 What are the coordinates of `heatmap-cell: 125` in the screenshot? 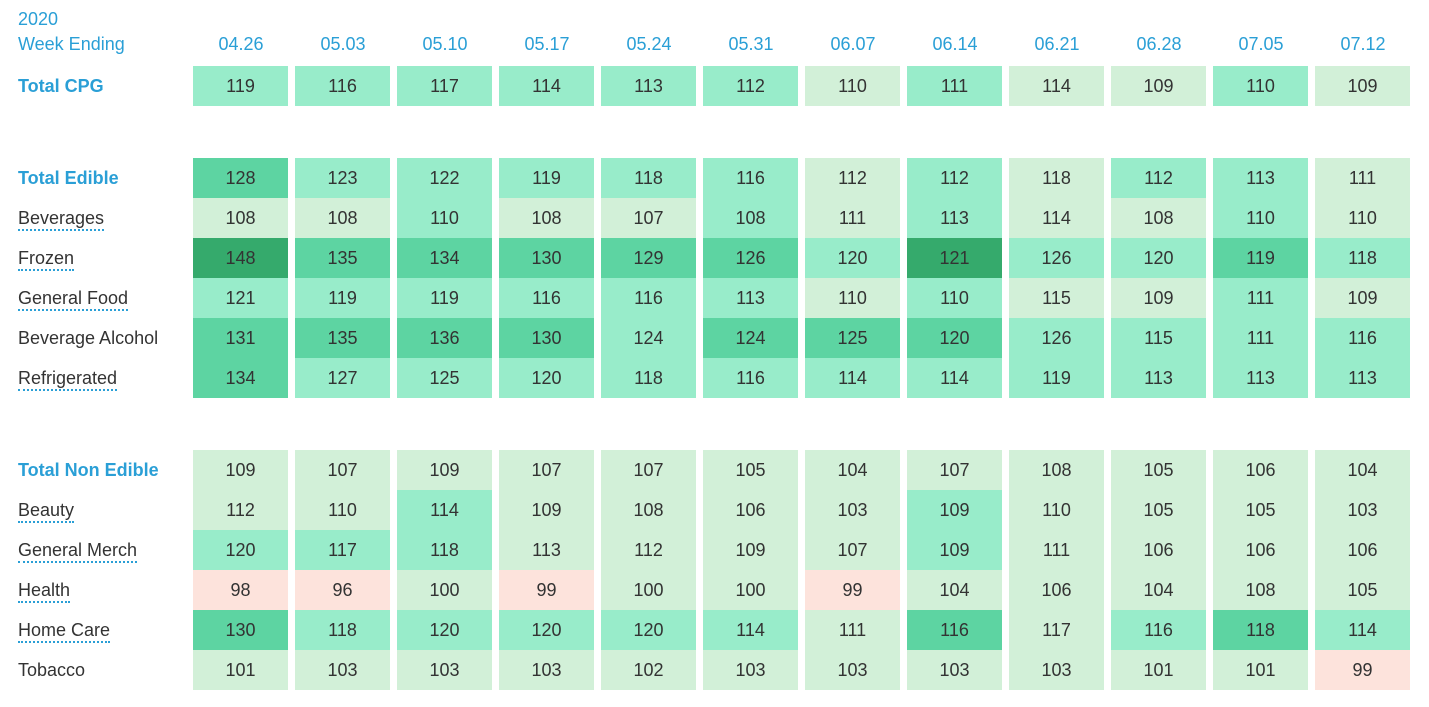 It's located at (444, 378).